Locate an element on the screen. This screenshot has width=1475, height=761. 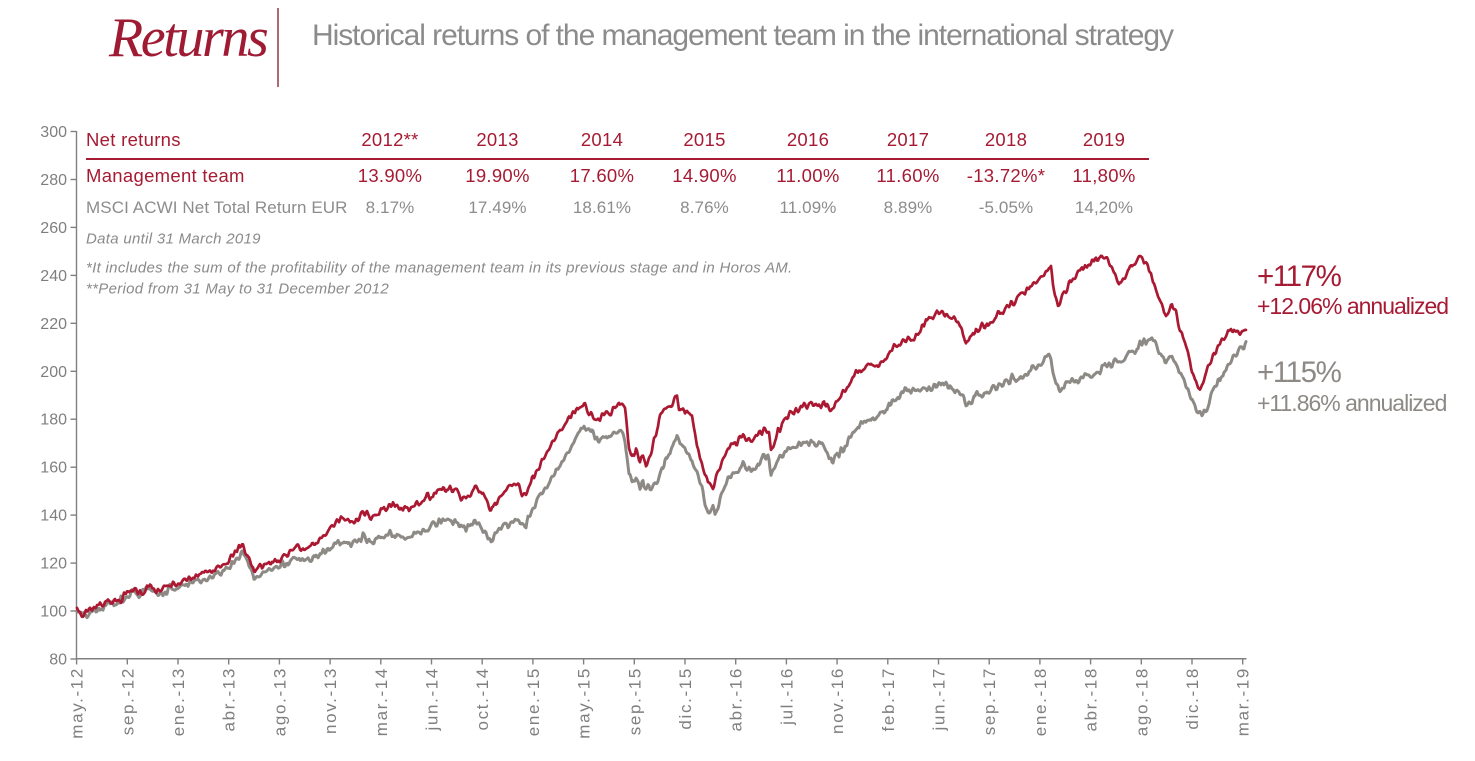
svg-text: jun.-14 is located at coordinates (432, 699).